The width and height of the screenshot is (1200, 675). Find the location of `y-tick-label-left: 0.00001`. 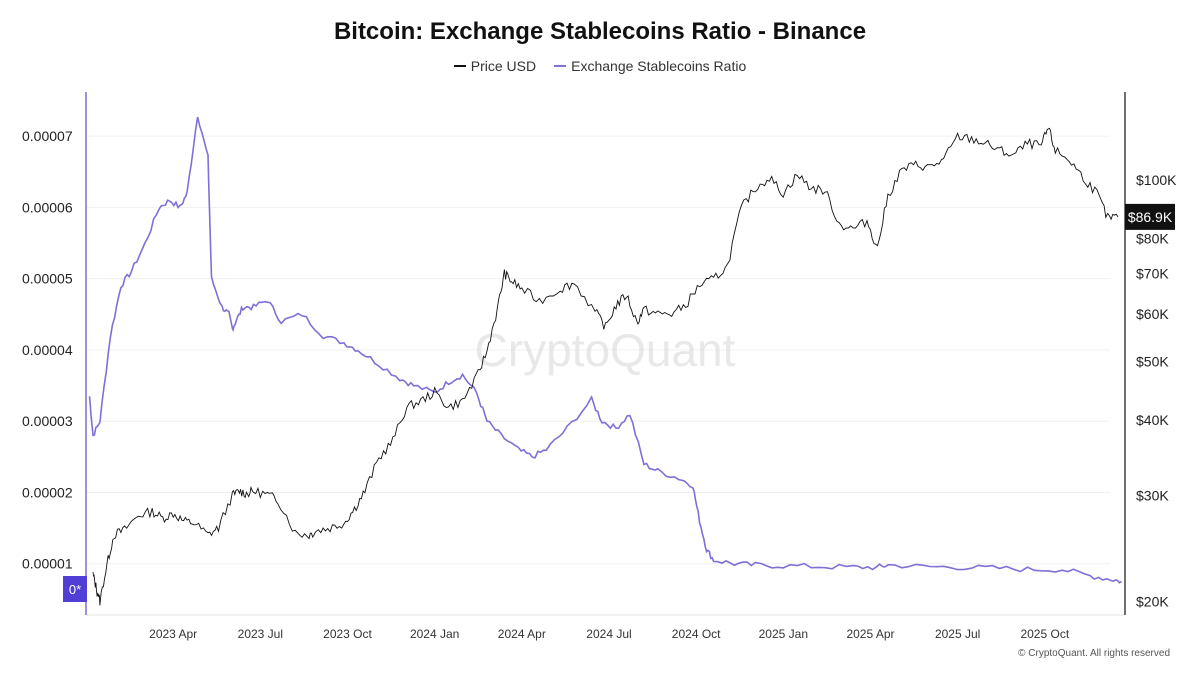

y-tick-label-left: 0.00001 is located at coordinates (47, 564).